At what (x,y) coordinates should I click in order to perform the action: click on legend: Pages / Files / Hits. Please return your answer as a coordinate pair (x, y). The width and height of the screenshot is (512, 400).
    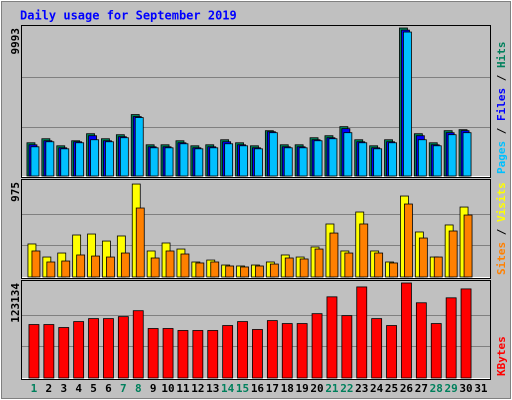
    Looking at the image, I should click on (501, 108).